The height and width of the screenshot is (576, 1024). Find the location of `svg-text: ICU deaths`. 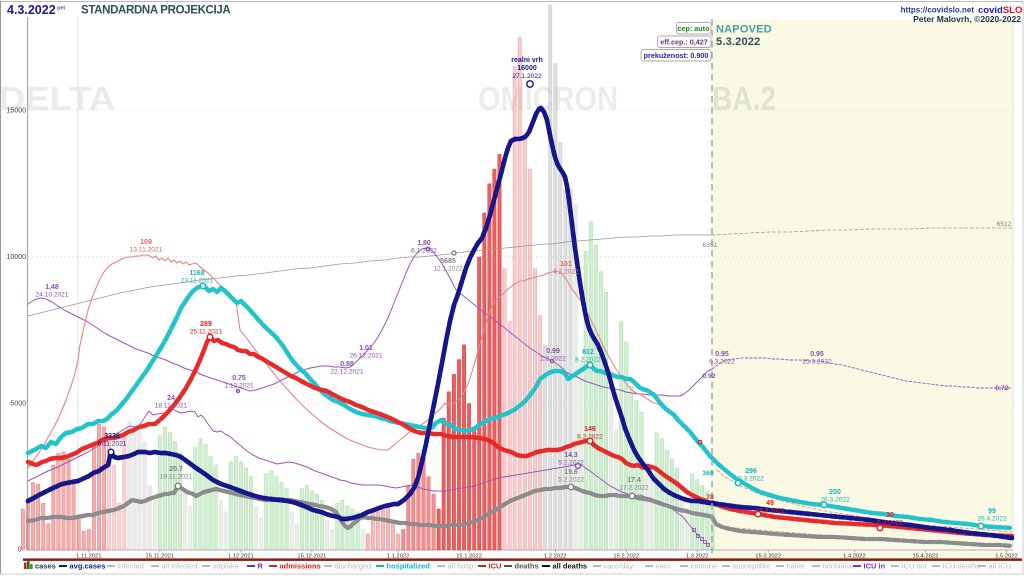

svg-text: ICU deaths is located at coordinates (962, 566).